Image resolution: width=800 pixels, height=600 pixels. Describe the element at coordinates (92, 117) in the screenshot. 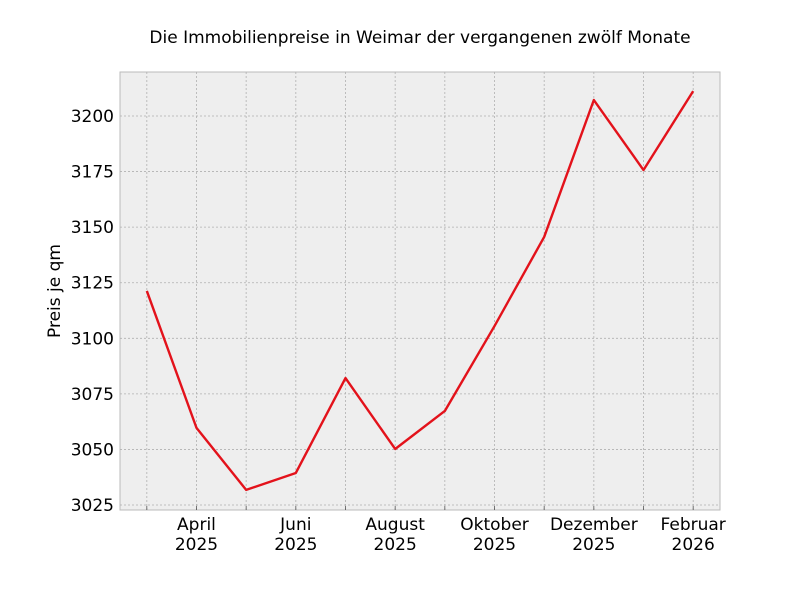

I see `y-tick-label: 3200` at that location.